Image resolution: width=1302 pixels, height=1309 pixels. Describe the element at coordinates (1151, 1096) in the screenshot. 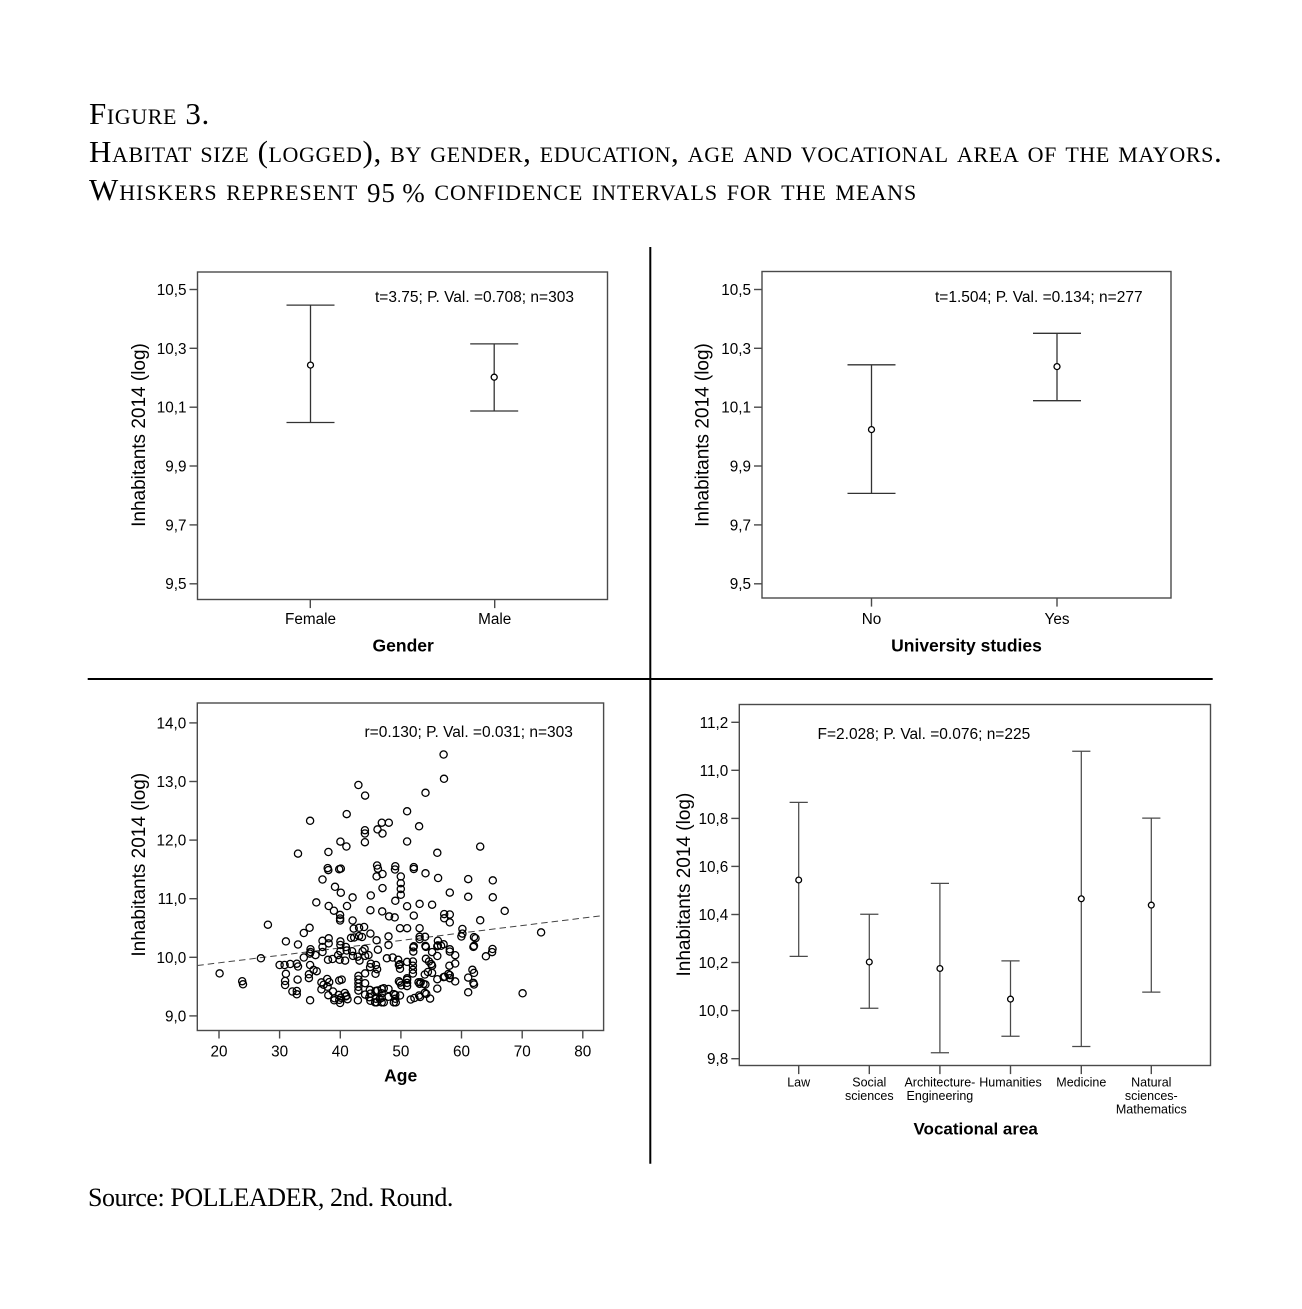

I see `svg-text: sciences-` at that location.